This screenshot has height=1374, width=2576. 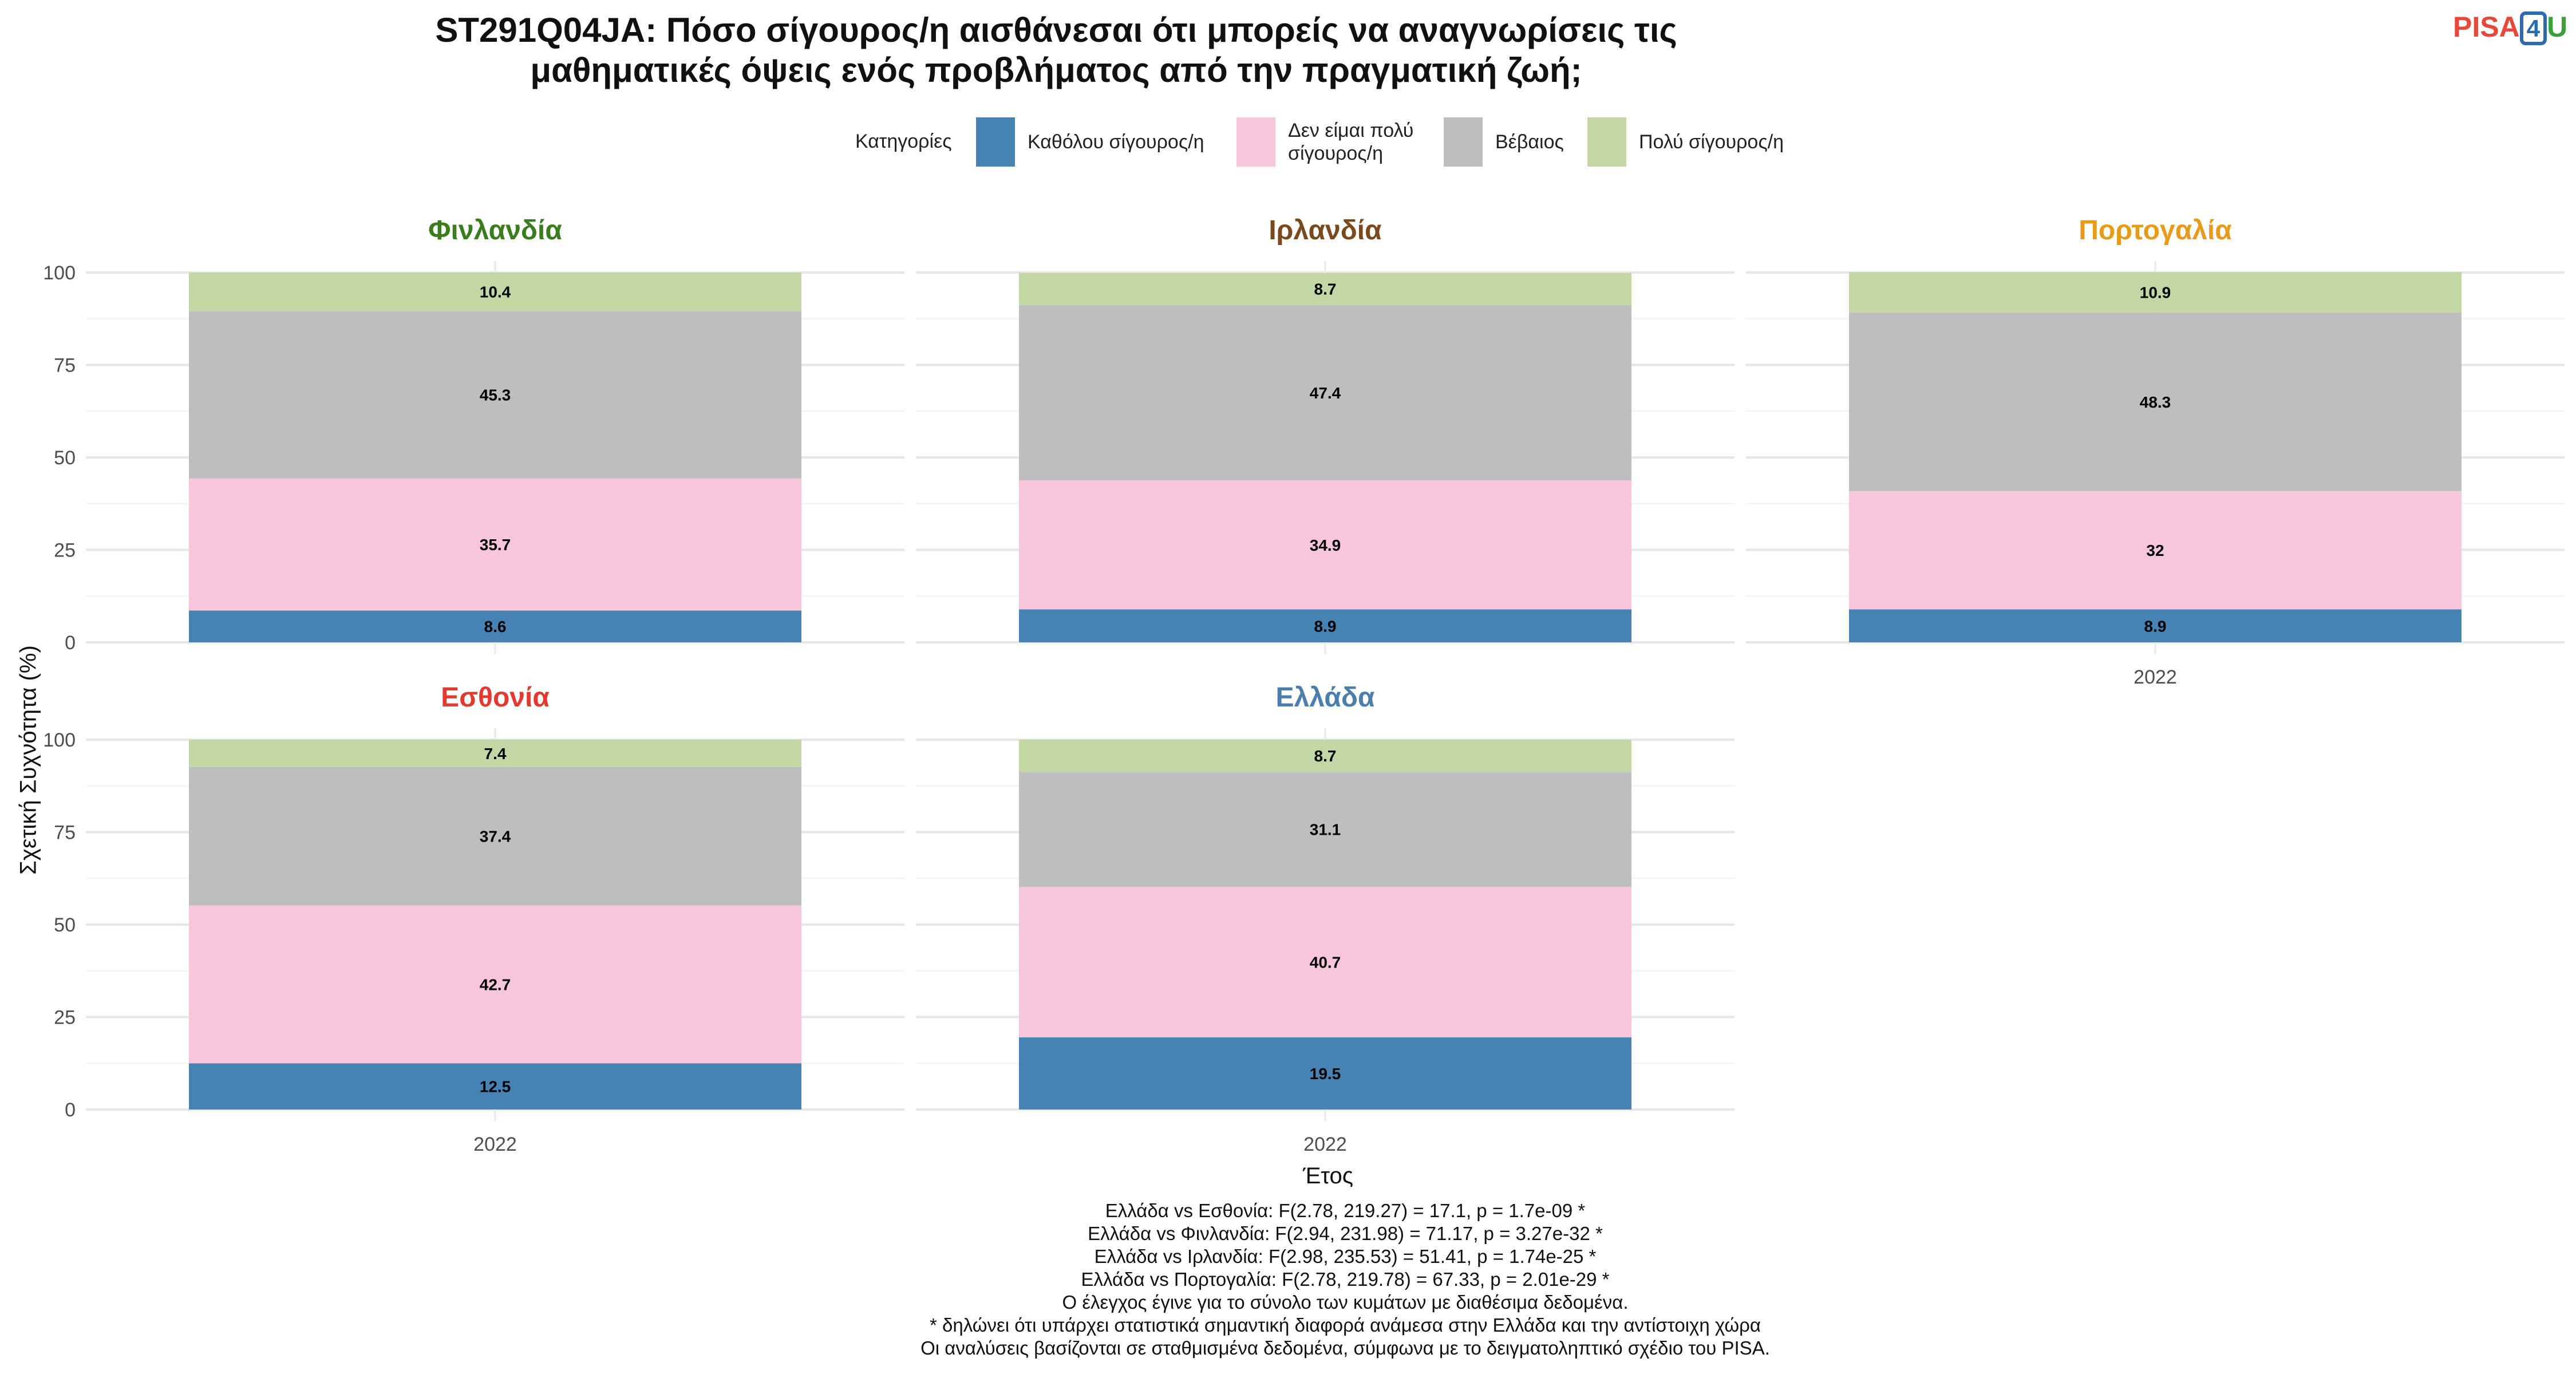 I want to click on legend-key-not-at-all, so click(x=995, y=142).